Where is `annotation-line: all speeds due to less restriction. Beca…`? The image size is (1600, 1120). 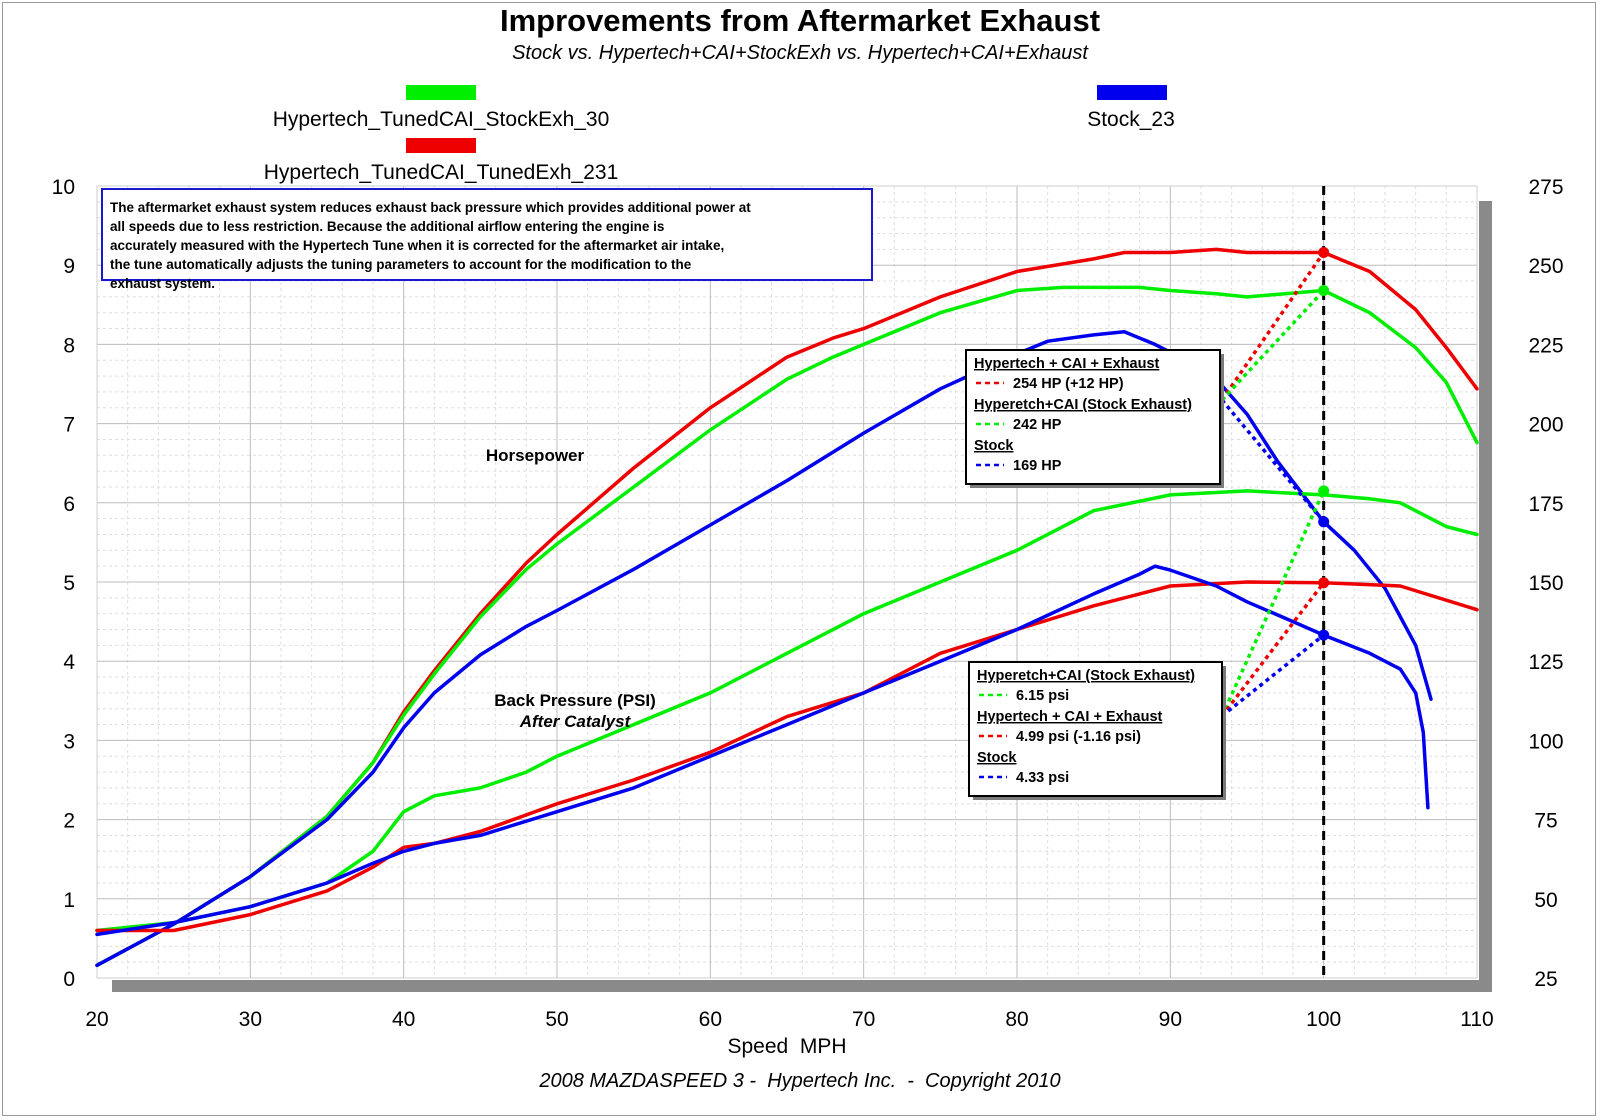 annotation-line: all speeds due to less restriction. Beca… is located at coordinates (387, 226).